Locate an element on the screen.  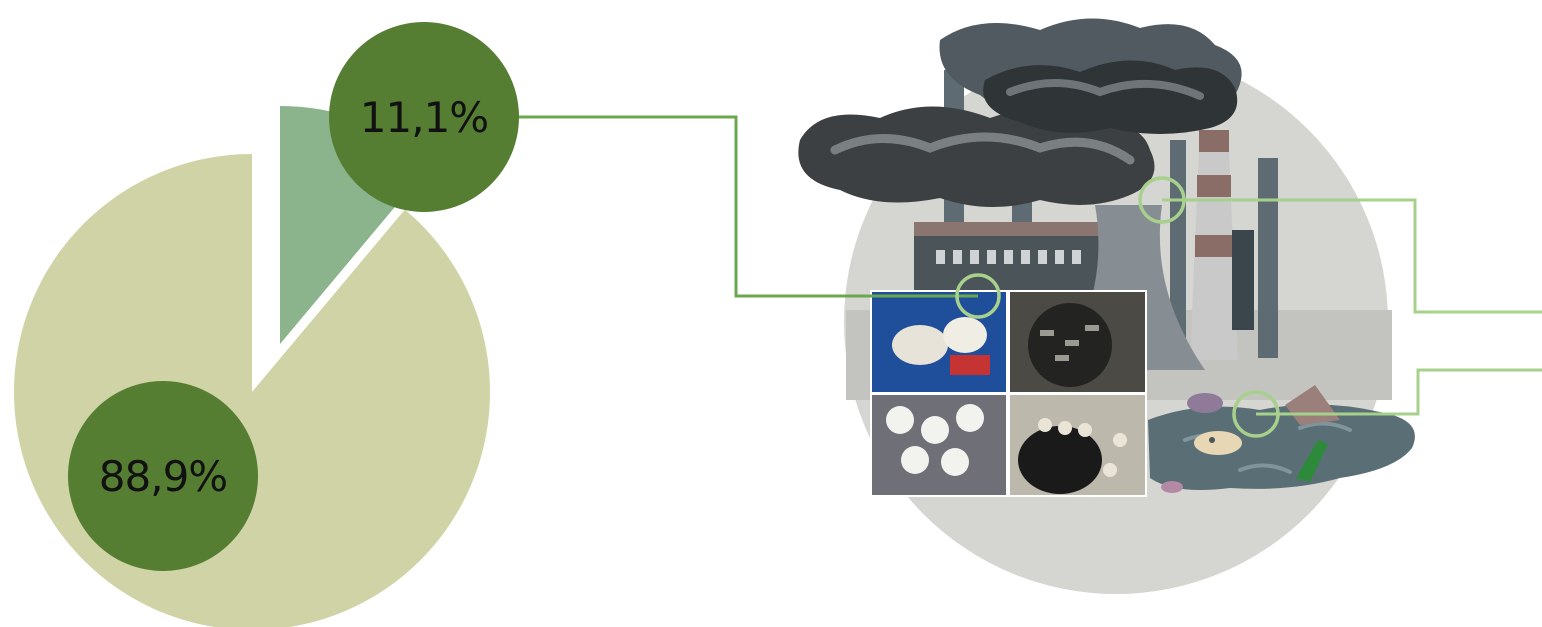
slice-label-large-text: 88,9% is located at coordinates (163, 476).